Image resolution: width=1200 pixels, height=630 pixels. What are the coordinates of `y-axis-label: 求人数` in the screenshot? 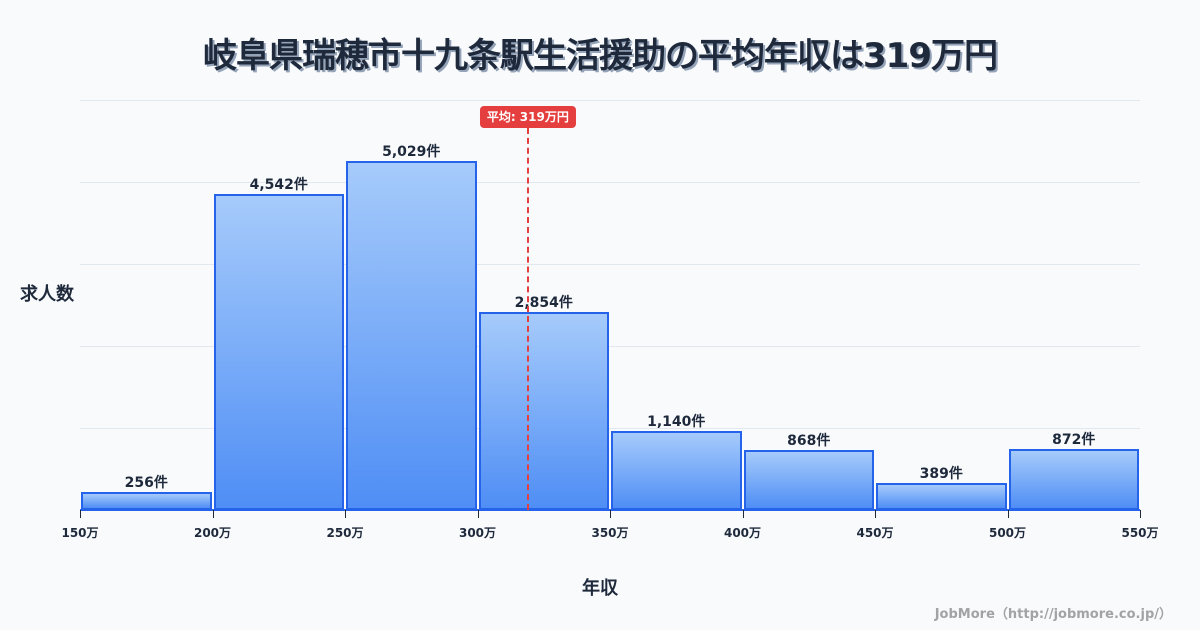 It's located at (47, 294).